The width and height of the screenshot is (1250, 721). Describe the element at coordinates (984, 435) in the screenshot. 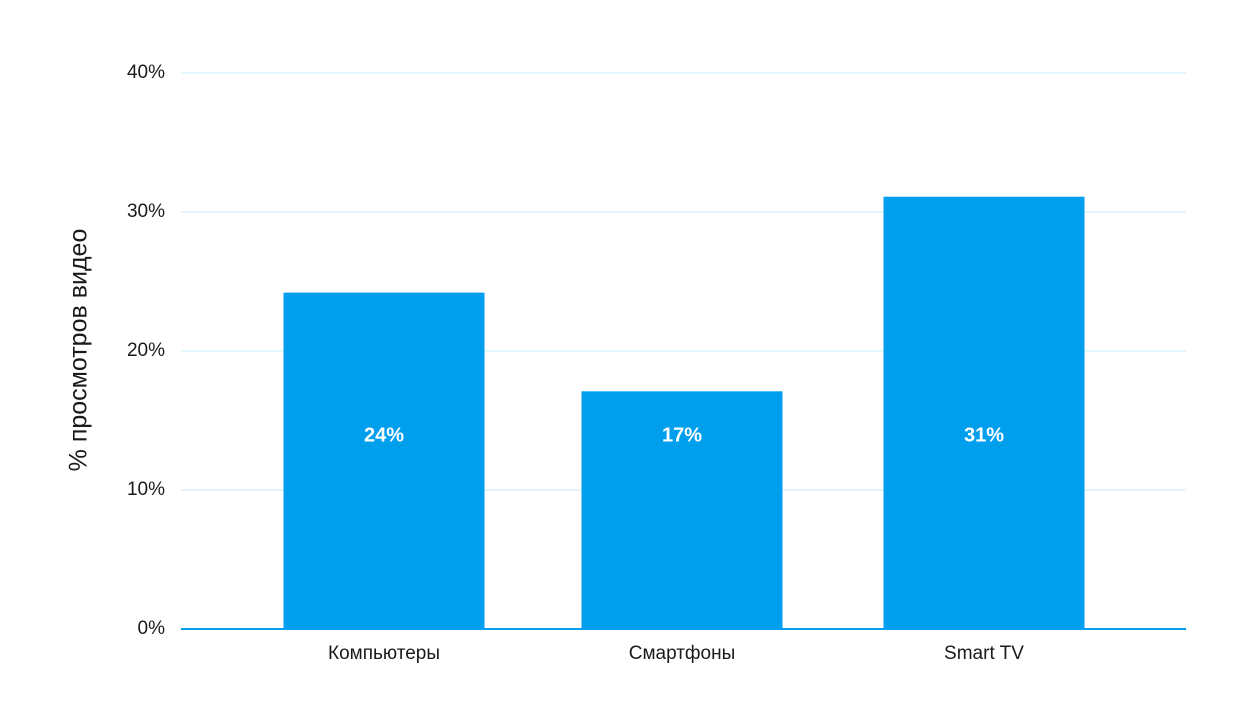

I see `bar-data-label: 31%` at that location.